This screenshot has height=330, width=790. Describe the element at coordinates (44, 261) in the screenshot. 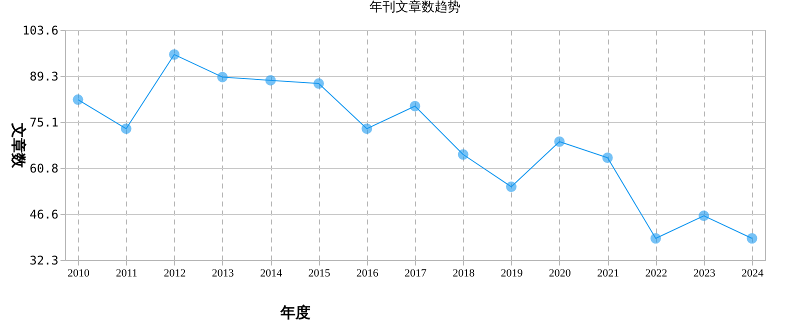

I see `y-tick-label: 32.3` at that location.